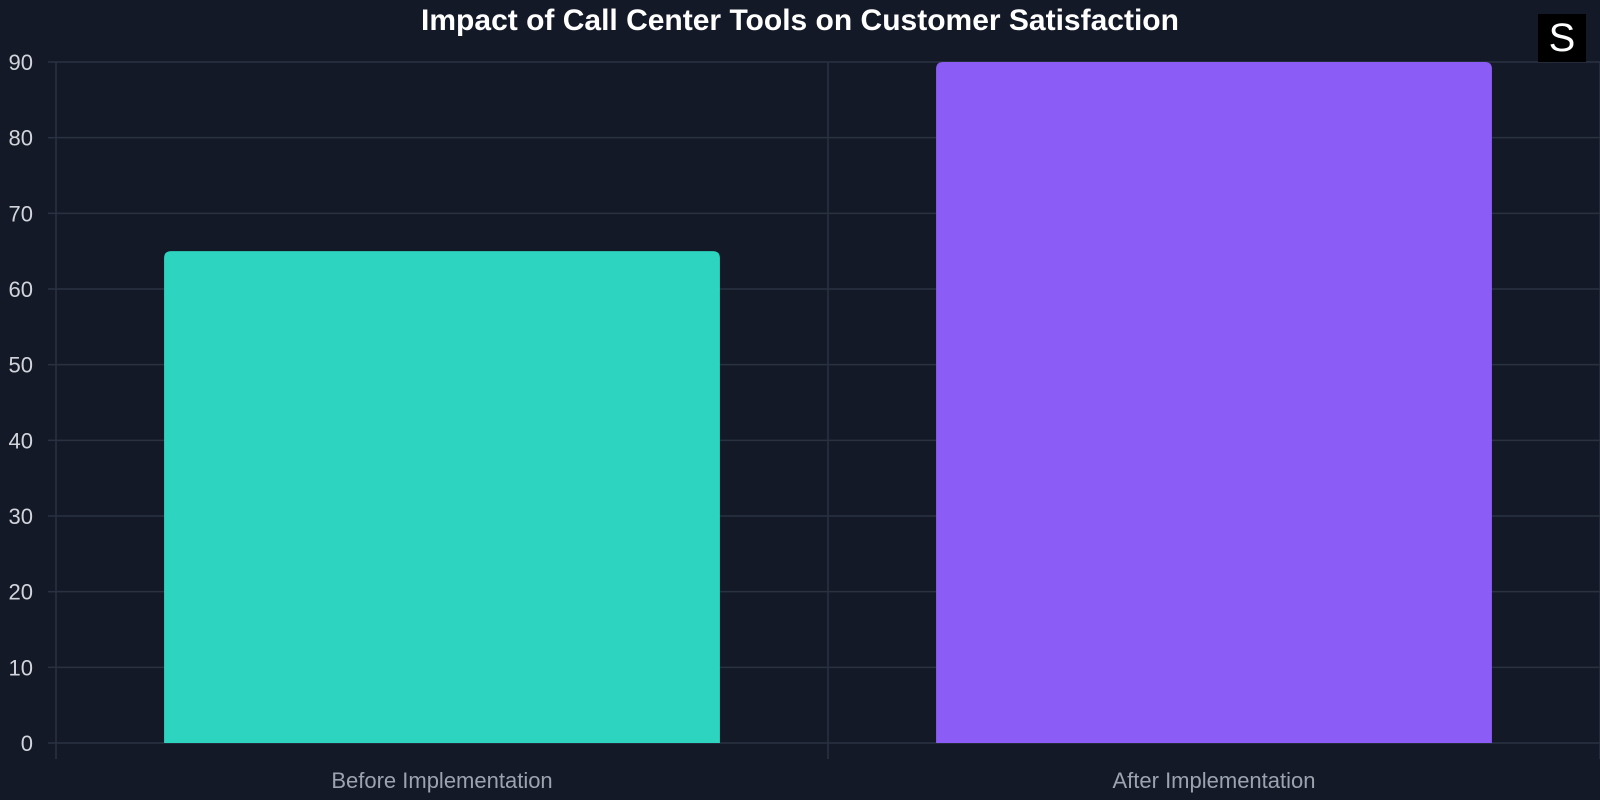 Image resolution: width=1600 pixels, height=800 pixels. What do you see at coordinates (21, 289) in the screenshot?
I see `y-tick-label: 60` at bounding box center [21, 289].